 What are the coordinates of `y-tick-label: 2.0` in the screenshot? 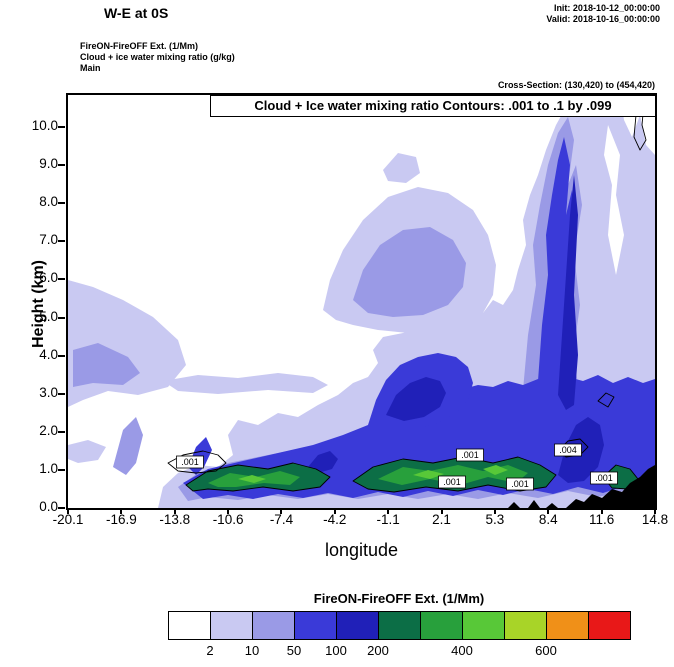 It's located at (48, 430).